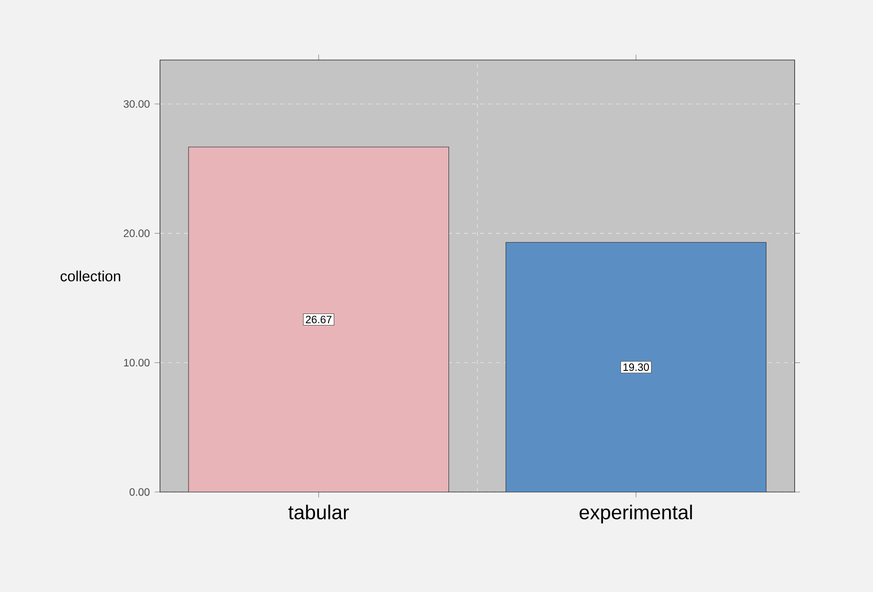  I want to click on x-tick-label: experimental, so click(636, 514).